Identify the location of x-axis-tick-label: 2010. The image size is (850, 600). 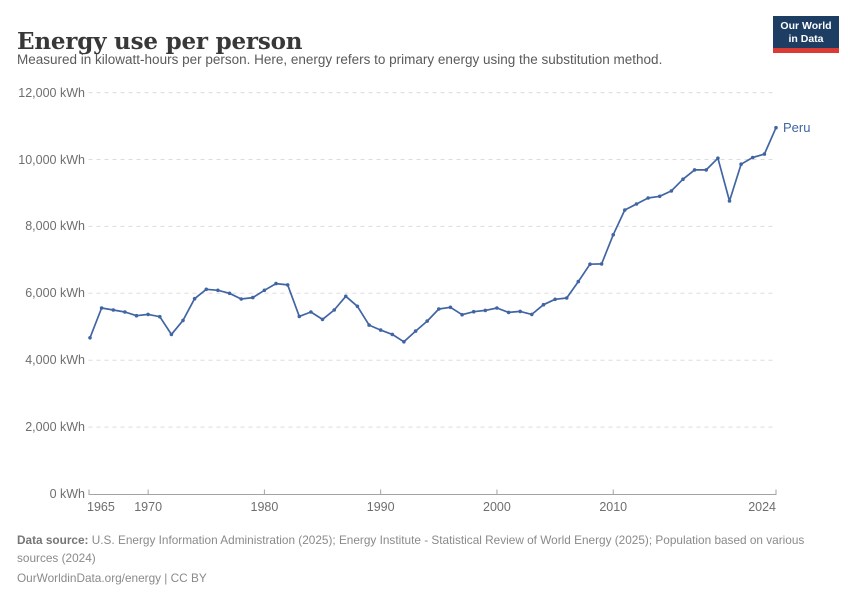
(613, 507).